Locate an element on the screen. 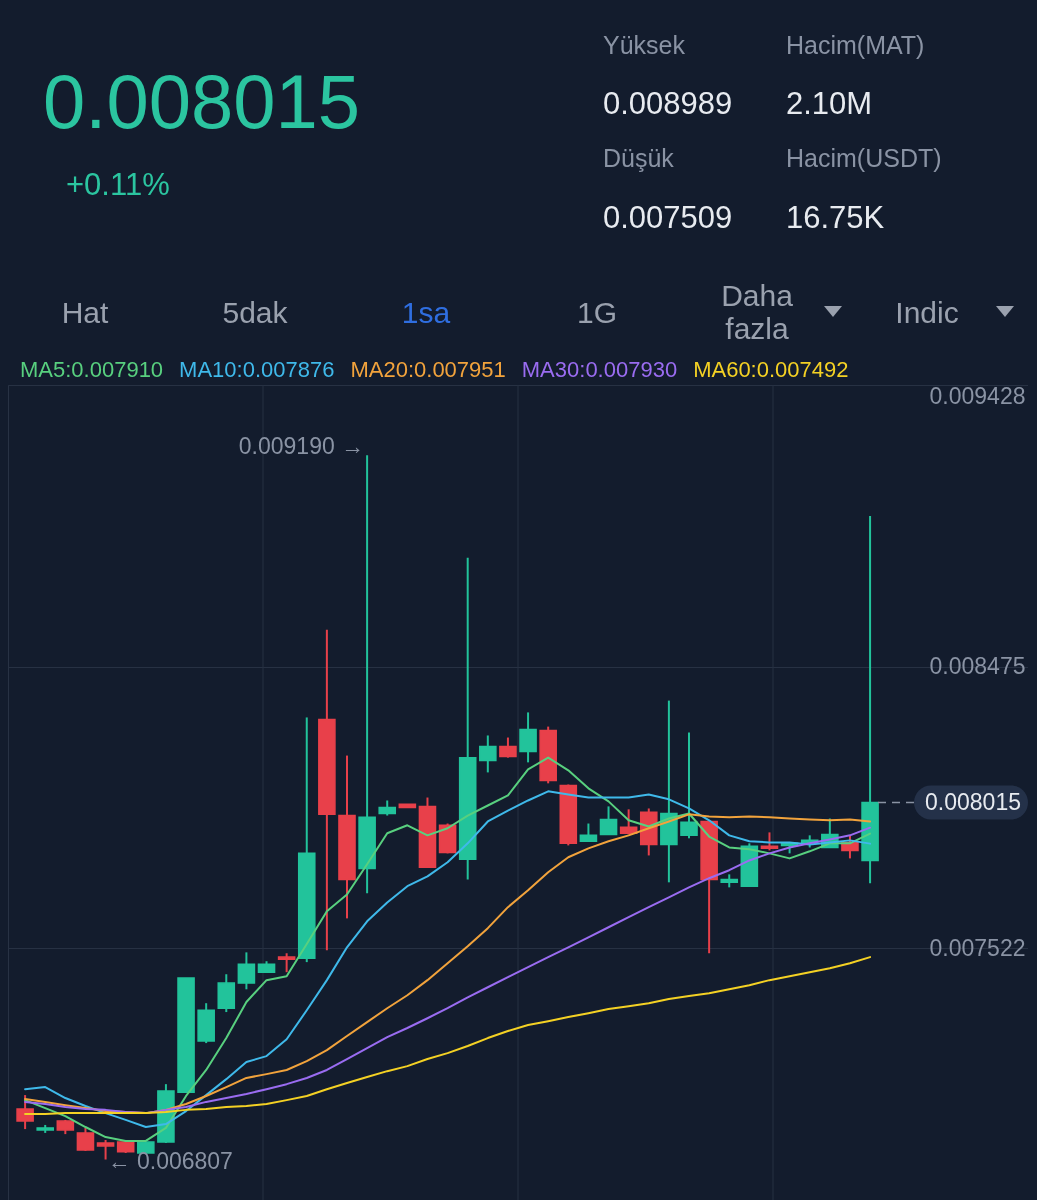  text: Hacim(USDT) is located at coordinates (864, 158).